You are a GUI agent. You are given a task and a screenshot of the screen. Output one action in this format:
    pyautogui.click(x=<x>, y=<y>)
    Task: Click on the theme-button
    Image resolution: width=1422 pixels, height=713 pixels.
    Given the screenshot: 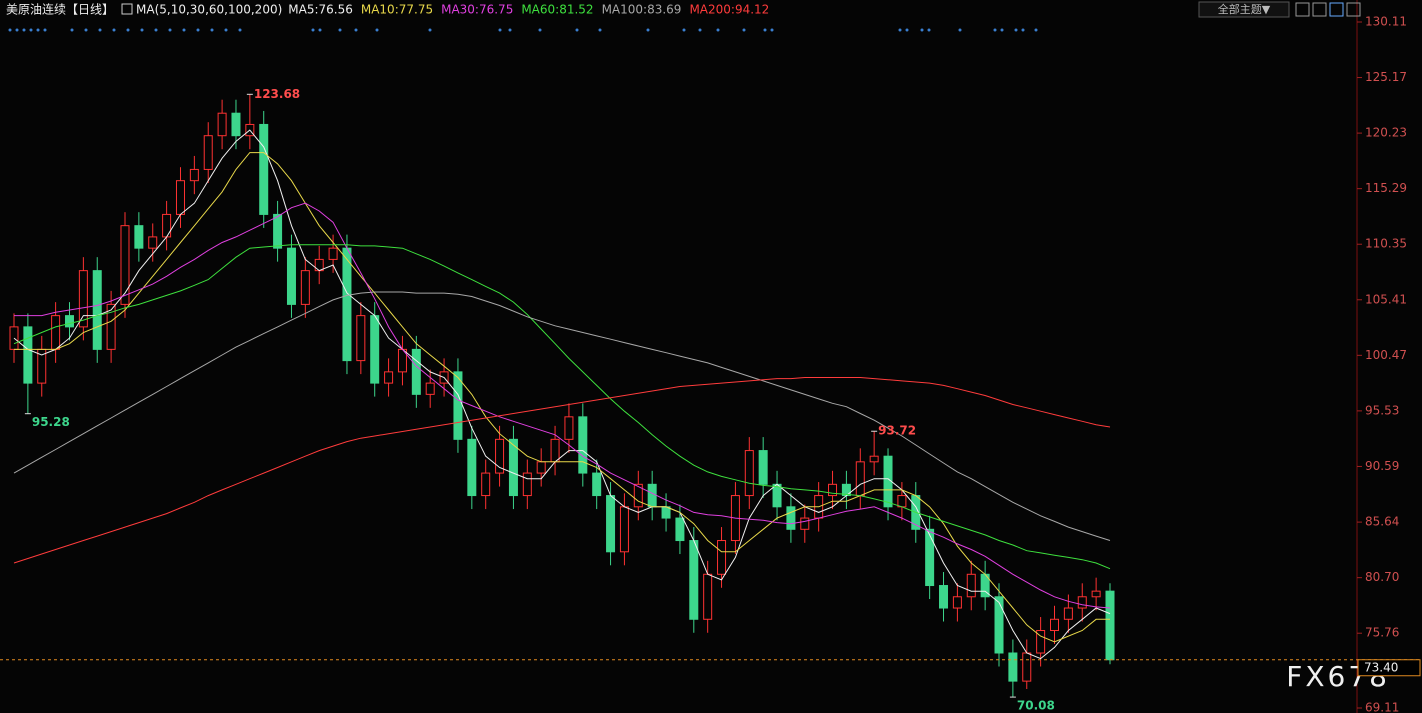 What is the action you would take?
    pyautogui.click(x=1244, y=9)
    